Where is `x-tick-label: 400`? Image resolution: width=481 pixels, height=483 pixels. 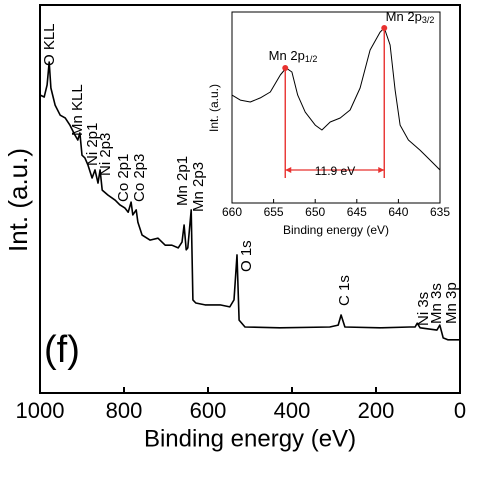 x-tick-label: 400 is located at coordinates (292, 410).